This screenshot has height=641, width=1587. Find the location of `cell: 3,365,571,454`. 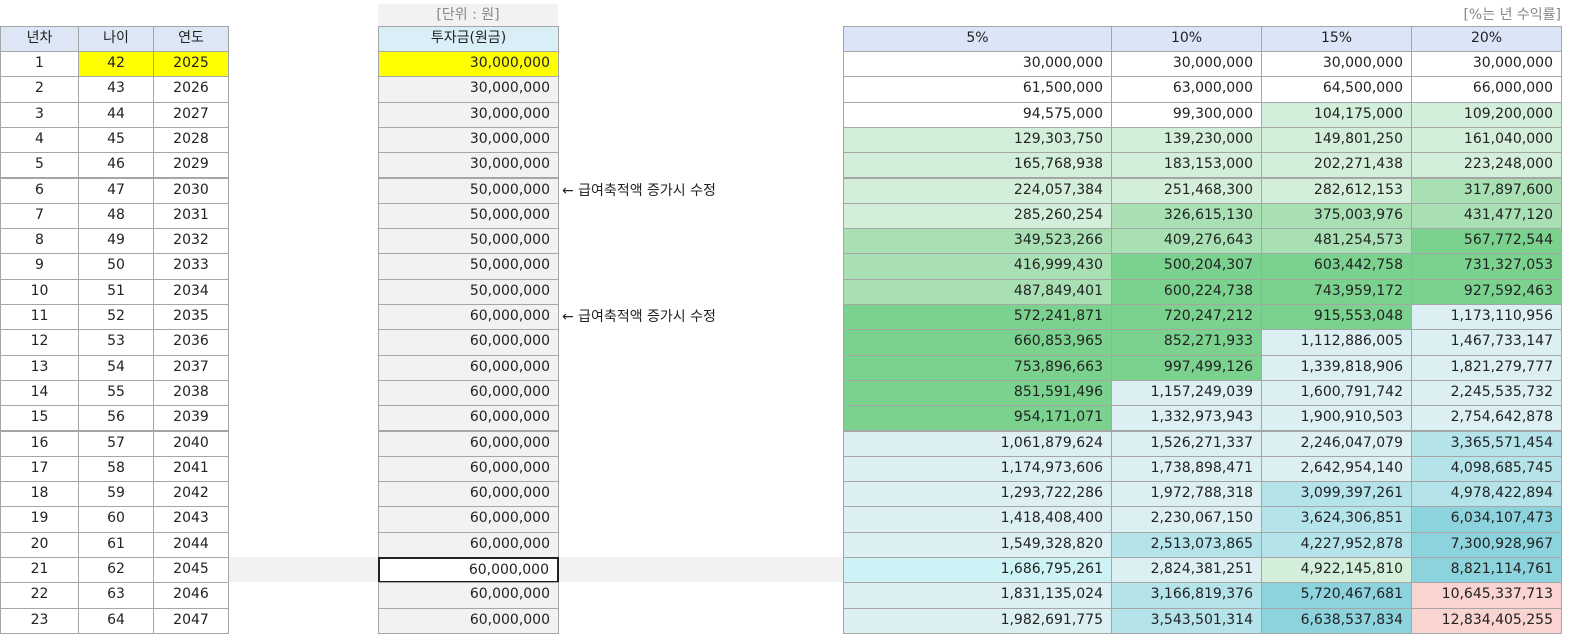

cell: 3,365,571,454 is located at coordinates (1486, 443).